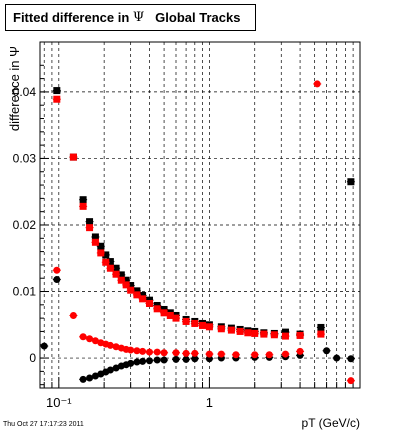 The width and height of the screenshot is (400, 433). Describe the element at coordinates (25, 158) in the screenshot. I see `y-tick-label: 0.03` at that location.